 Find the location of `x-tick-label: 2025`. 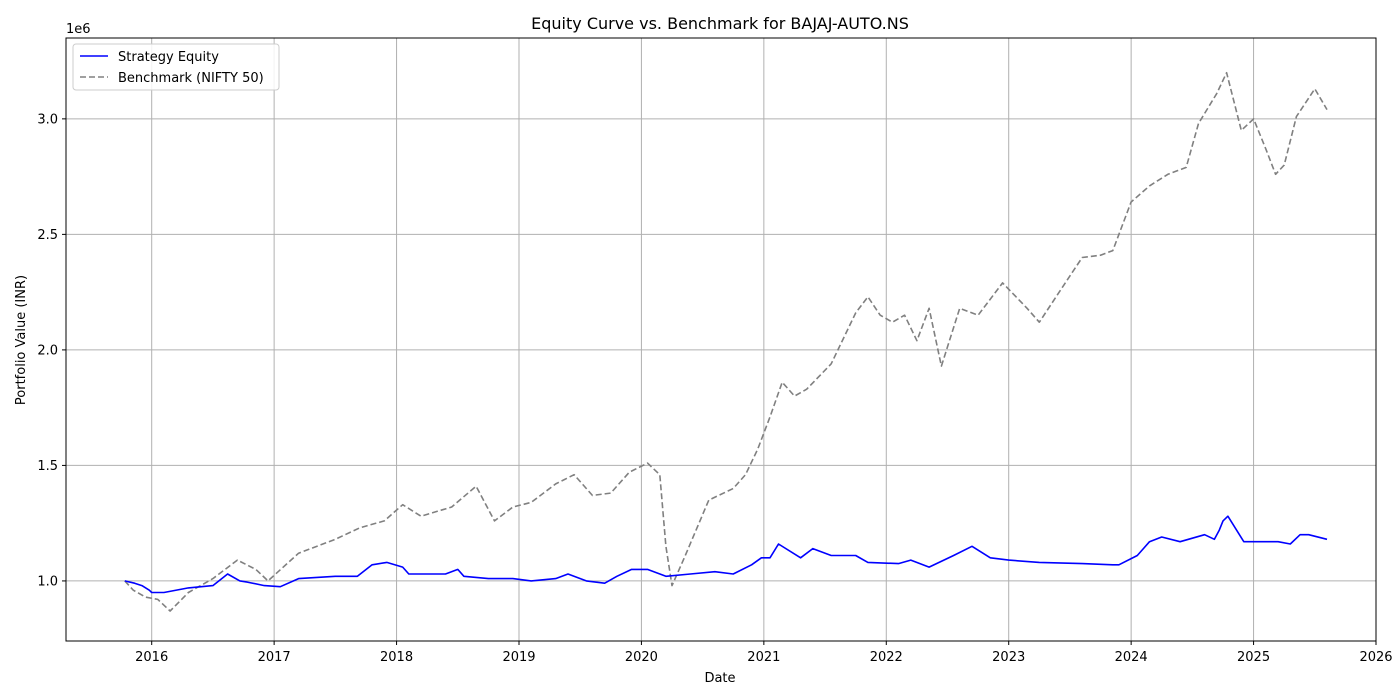

x-tick-label: 2025 is located at coordinates (1253, 657).